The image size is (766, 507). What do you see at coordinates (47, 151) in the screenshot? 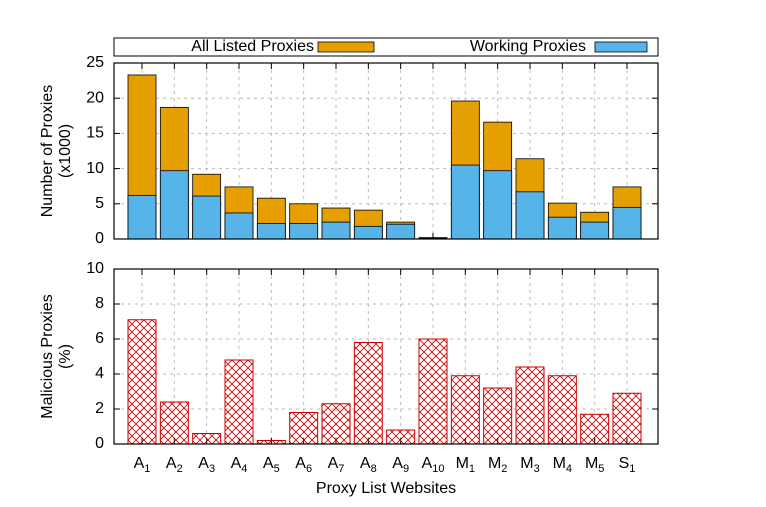
I see `y-axis-label: Number of Proxies` at bounding box center [47, 151].